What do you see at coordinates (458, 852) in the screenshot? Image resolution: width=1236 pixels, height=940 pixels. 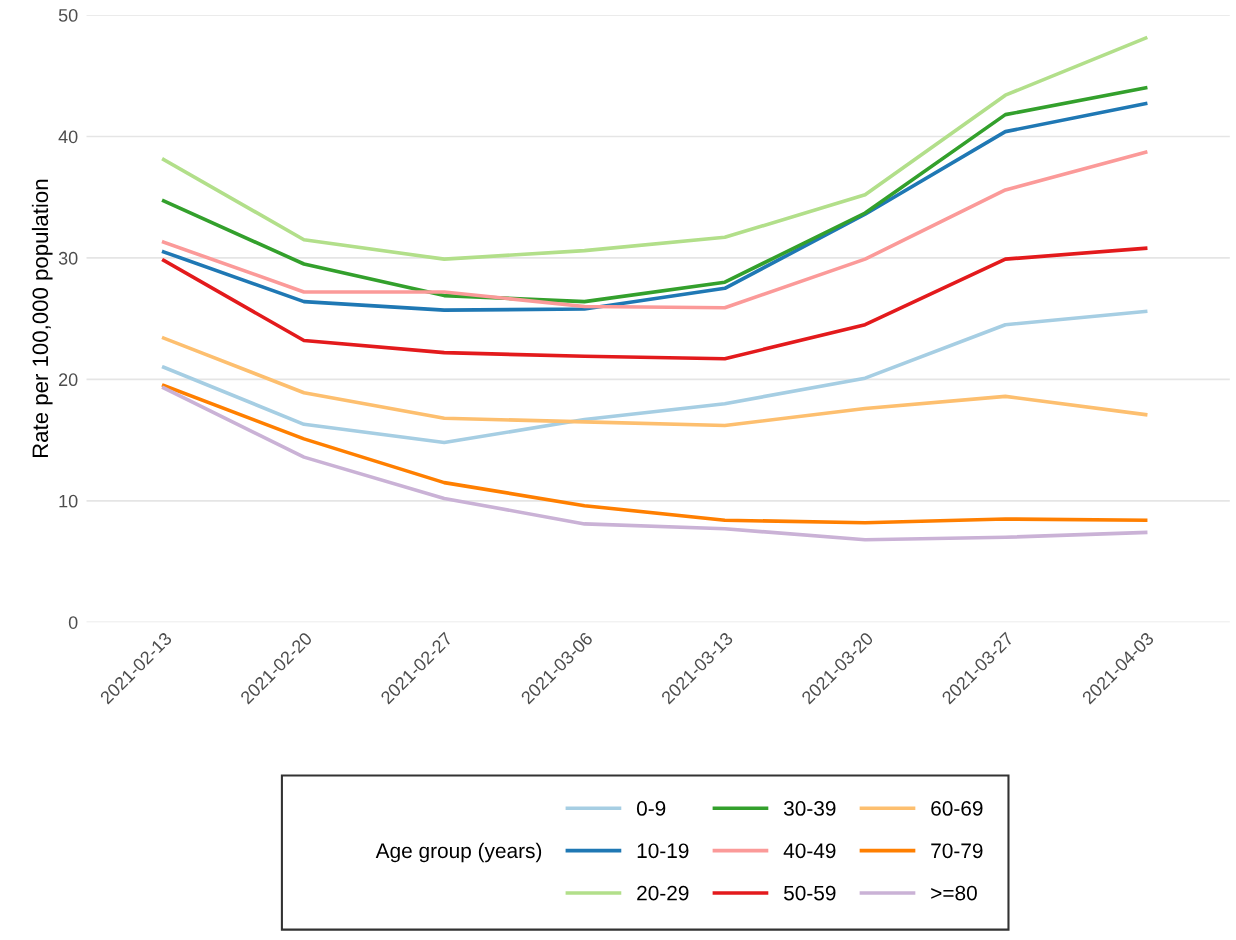 I see `legend-title: Age group (years)` at bounding box center [458, 852].